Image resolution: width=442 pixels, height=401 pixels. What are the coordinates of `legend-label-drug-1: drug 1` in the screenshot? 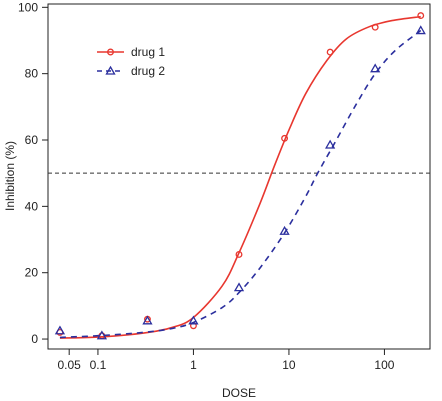 It's located at (148, 52).